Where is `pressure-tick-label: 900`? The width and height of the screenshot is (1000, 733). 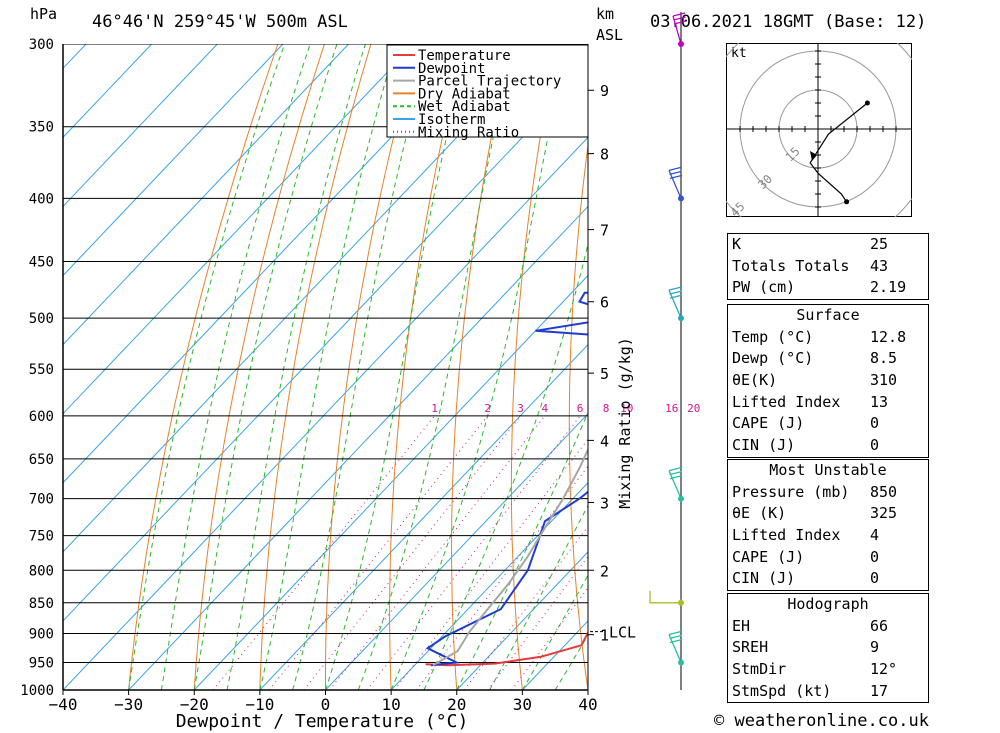 pressure-tick-label: 900 is located at coordinates (41, 634).